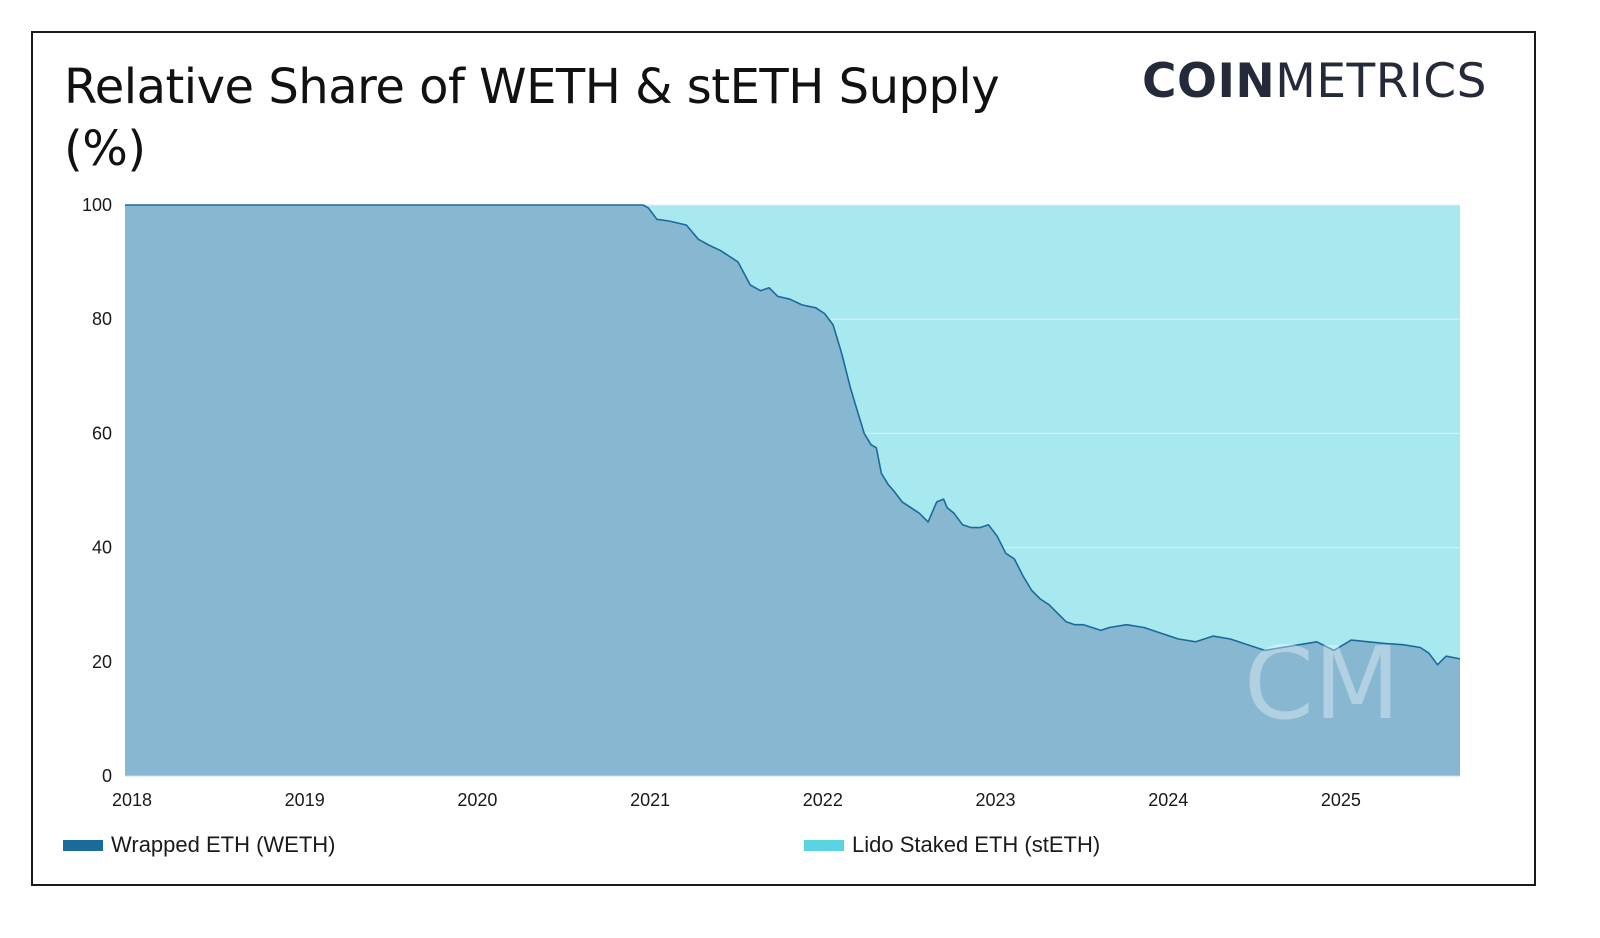  What do you see at coordinates (1341, 800) in the screenshot?
I see `x-tick-label-2025: 2025` at bounding box center [1341, 800].